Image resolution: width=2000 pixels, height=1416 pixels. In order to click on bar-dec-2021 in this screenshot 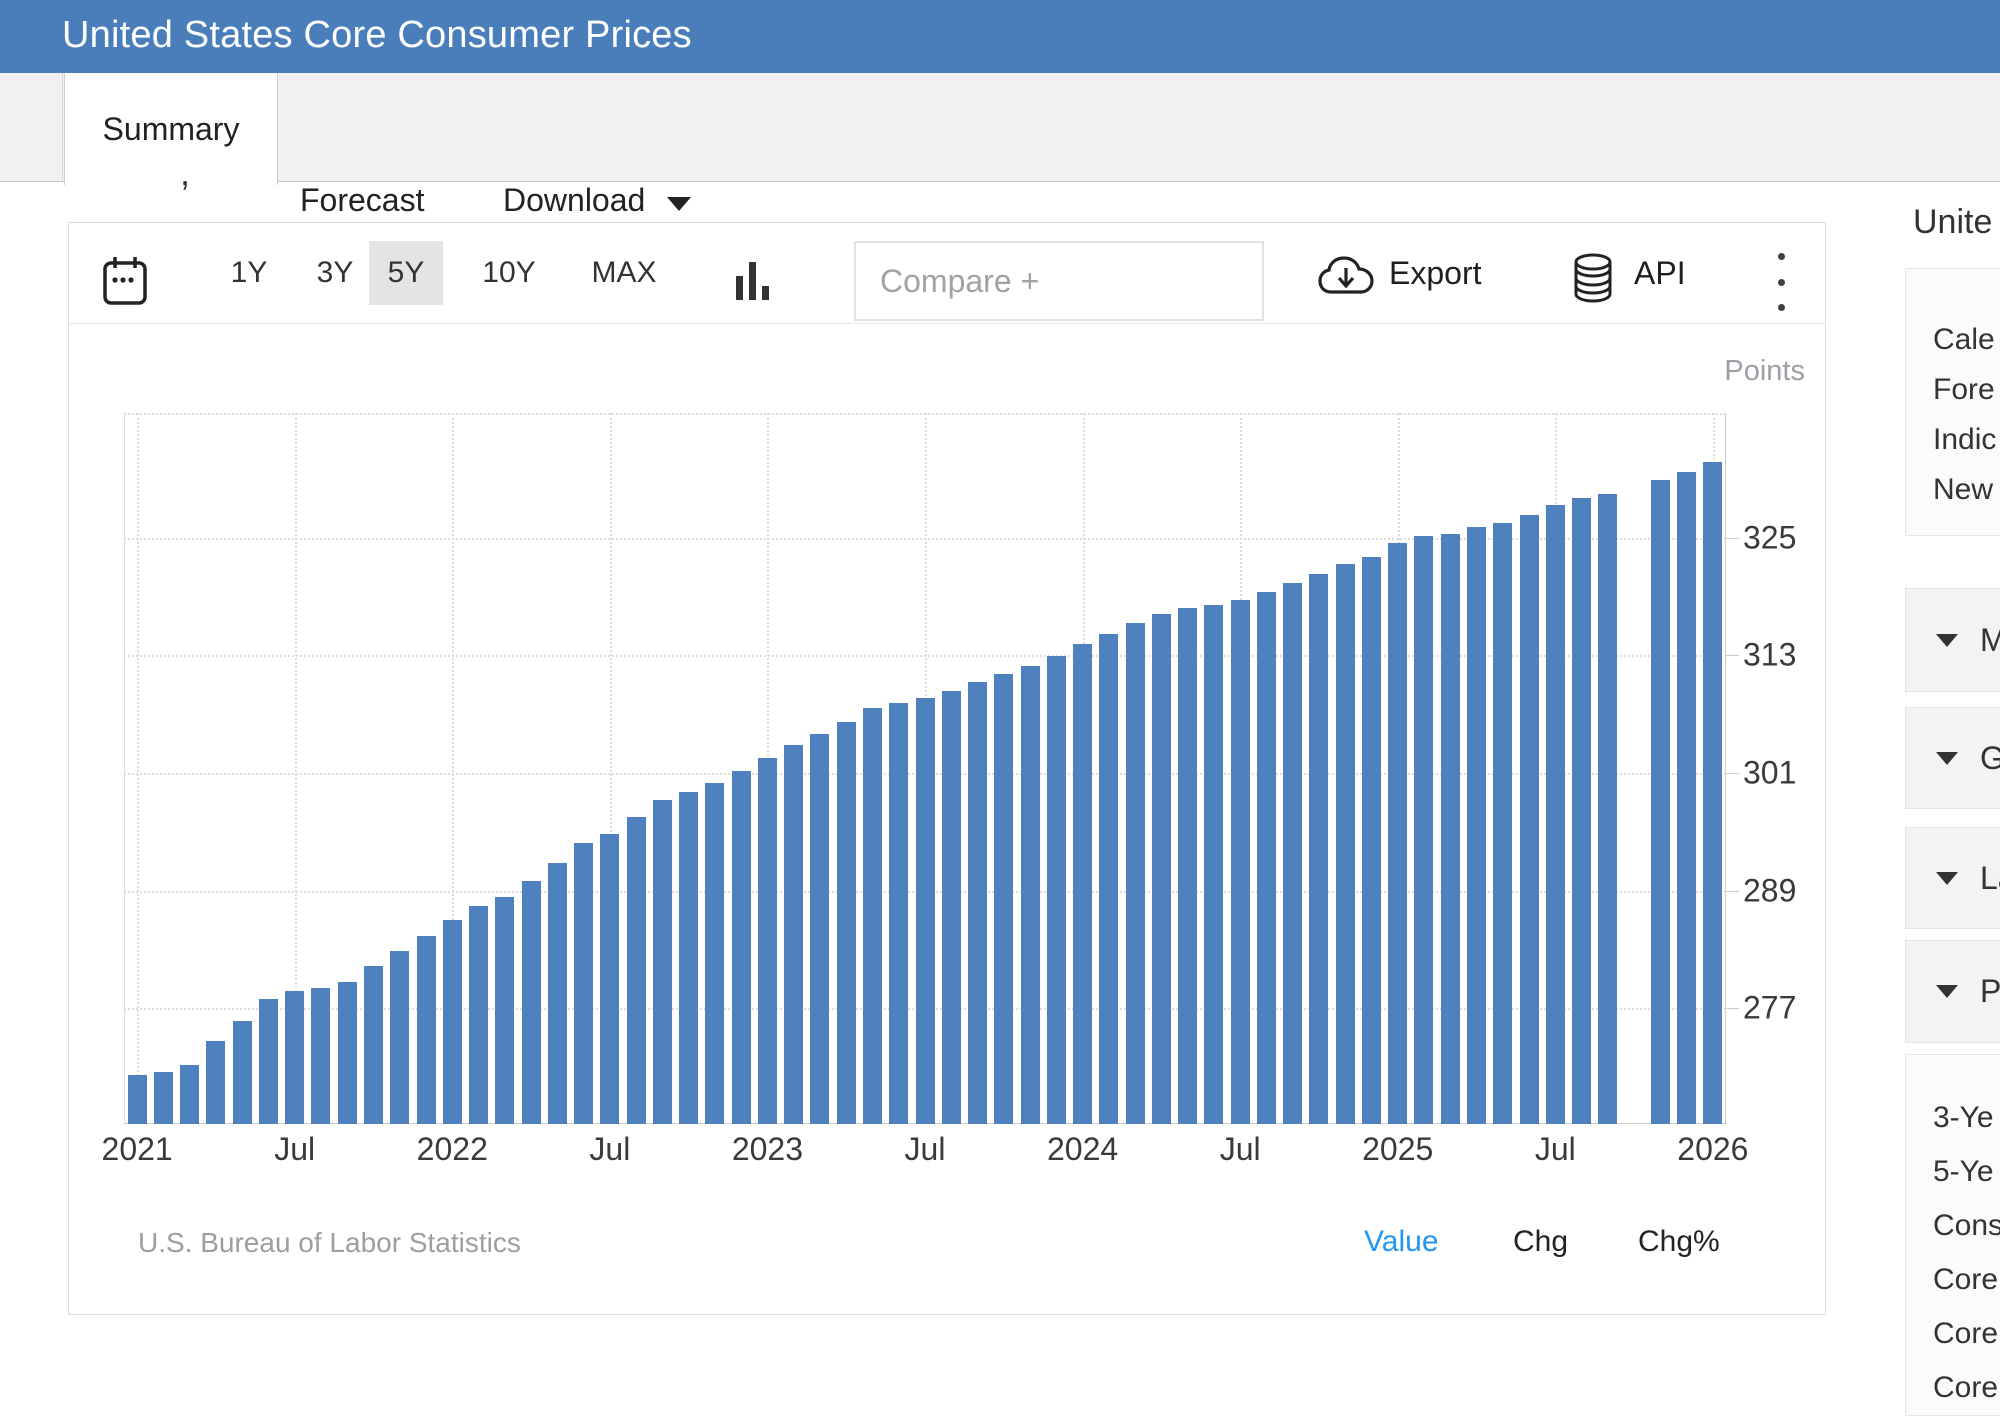, I will do `click(426, 1029)`.